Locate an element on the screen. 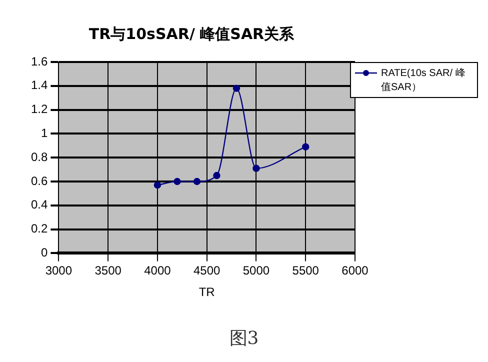  x-tick-label: 5500 is located at coordinates (306, 271).